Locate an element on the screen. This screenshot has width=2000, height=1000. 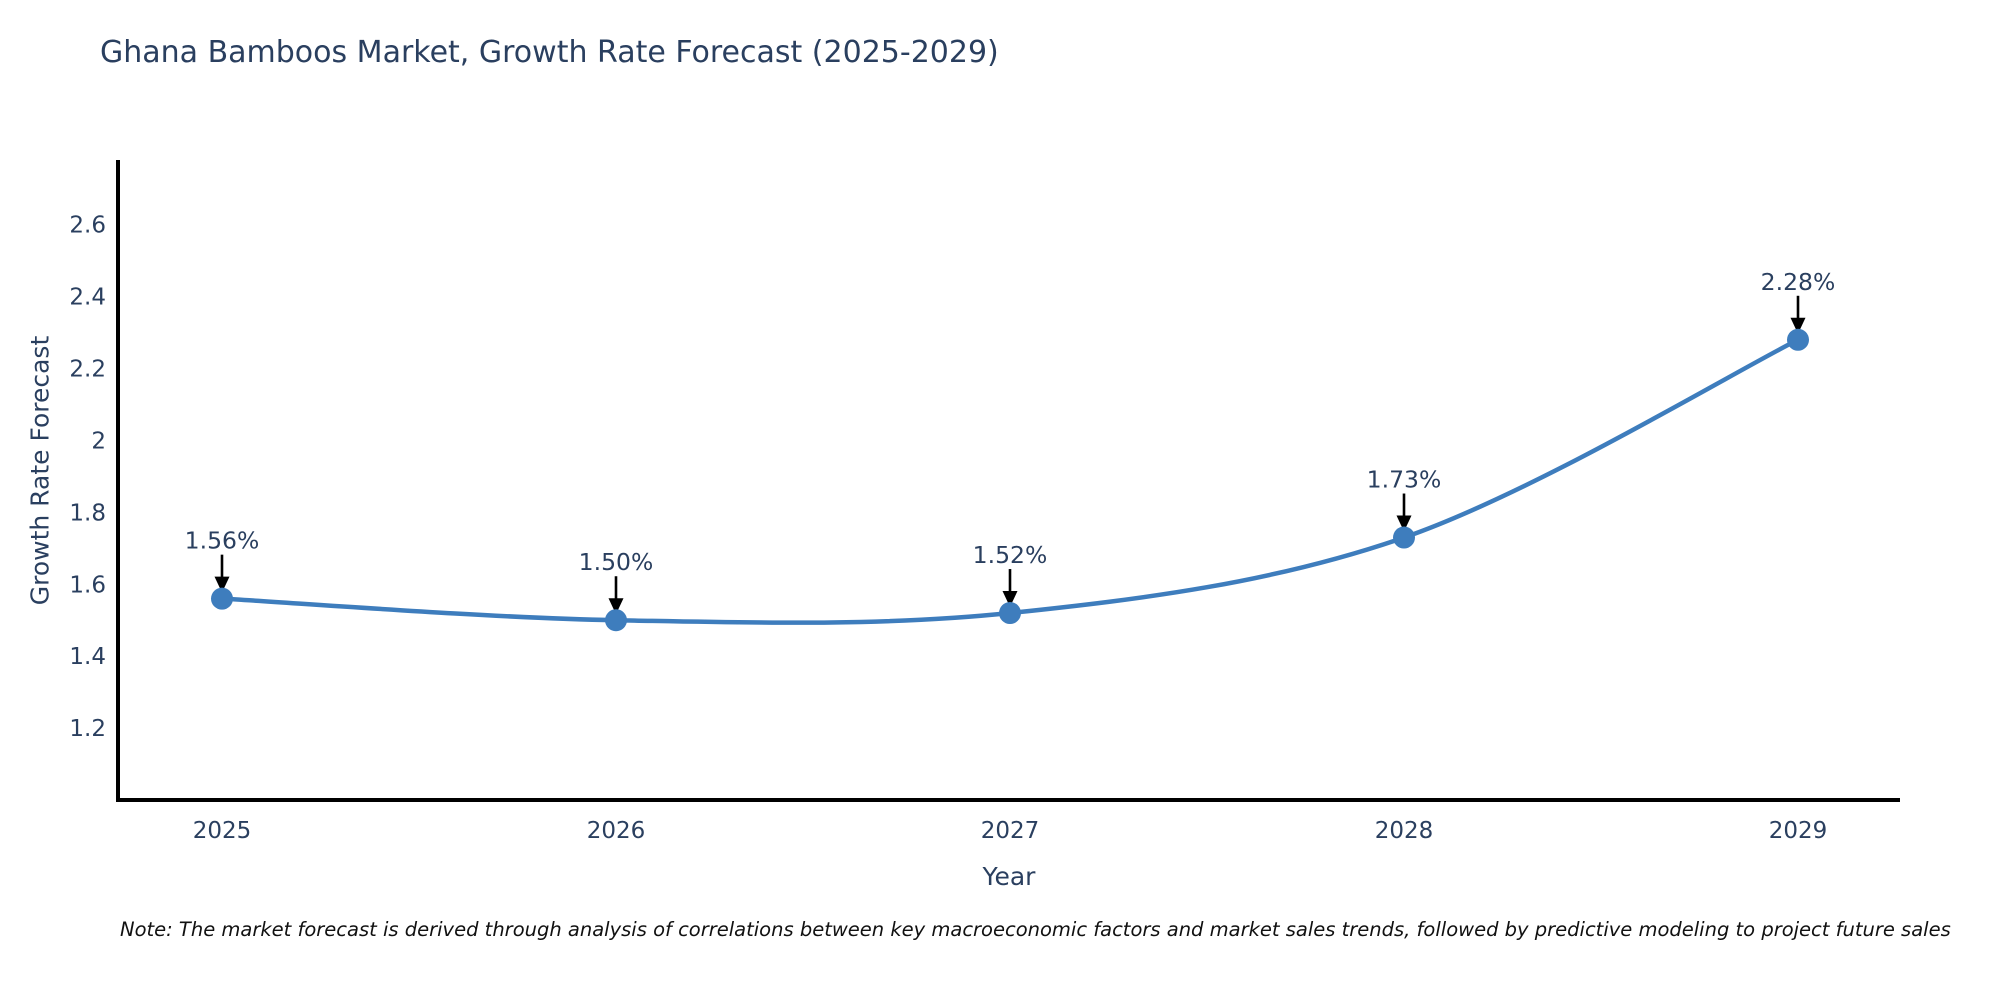
x-tick-label: 2029 is located at coordinates (1798, 831).